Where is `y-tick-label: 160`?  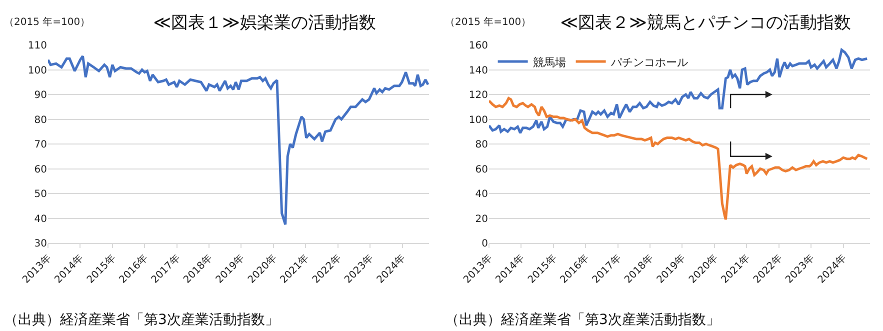 y-tick-label: 160 is located at coordinates (478, 46).